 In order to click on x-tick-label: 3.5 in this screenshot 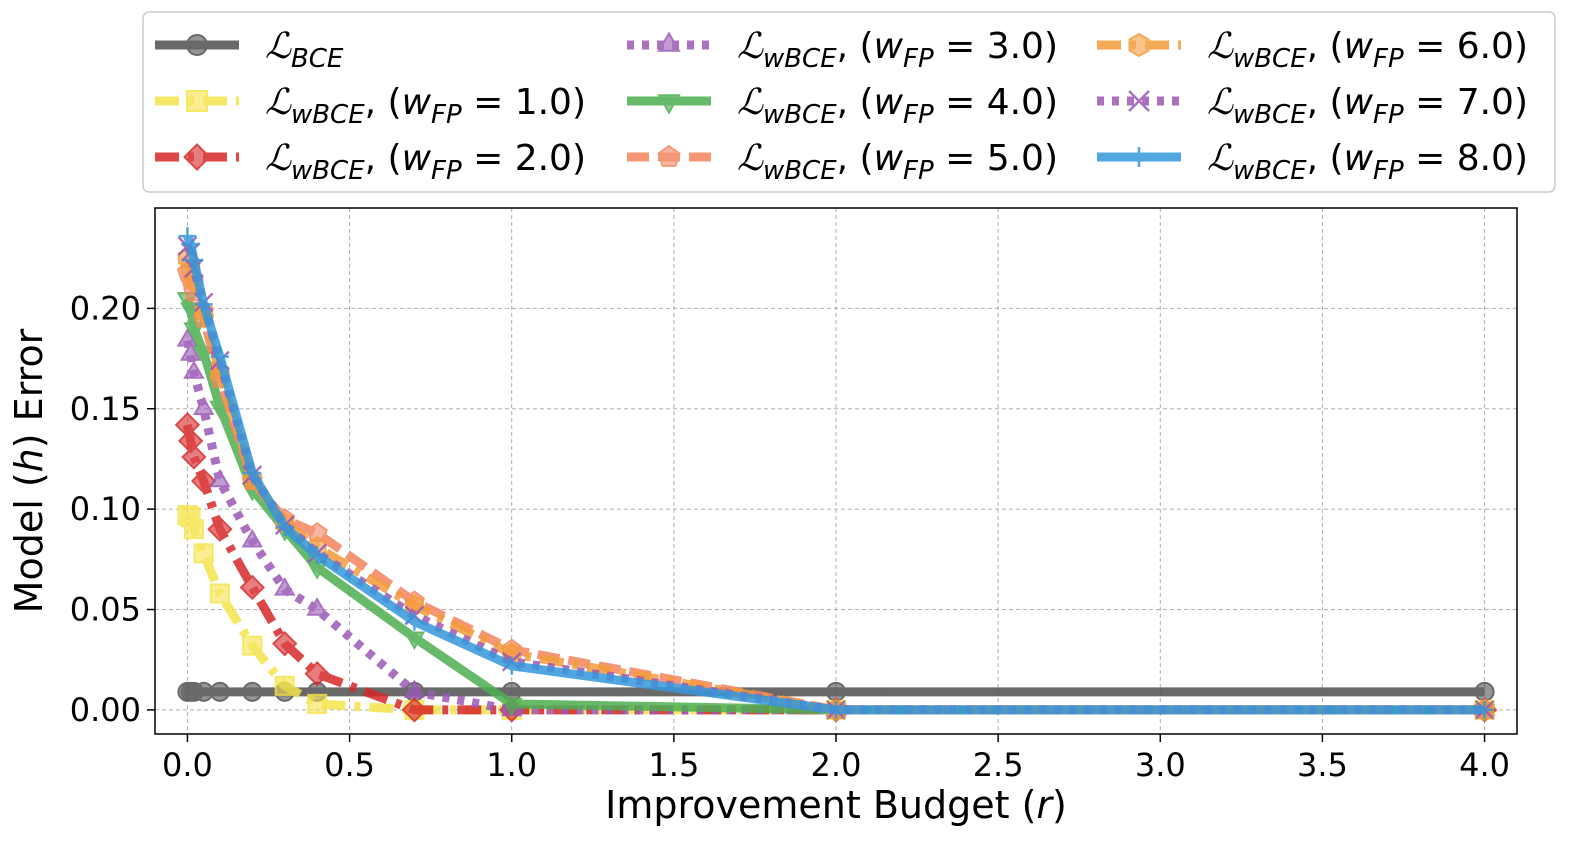, I will do `click(1322, 765)`.